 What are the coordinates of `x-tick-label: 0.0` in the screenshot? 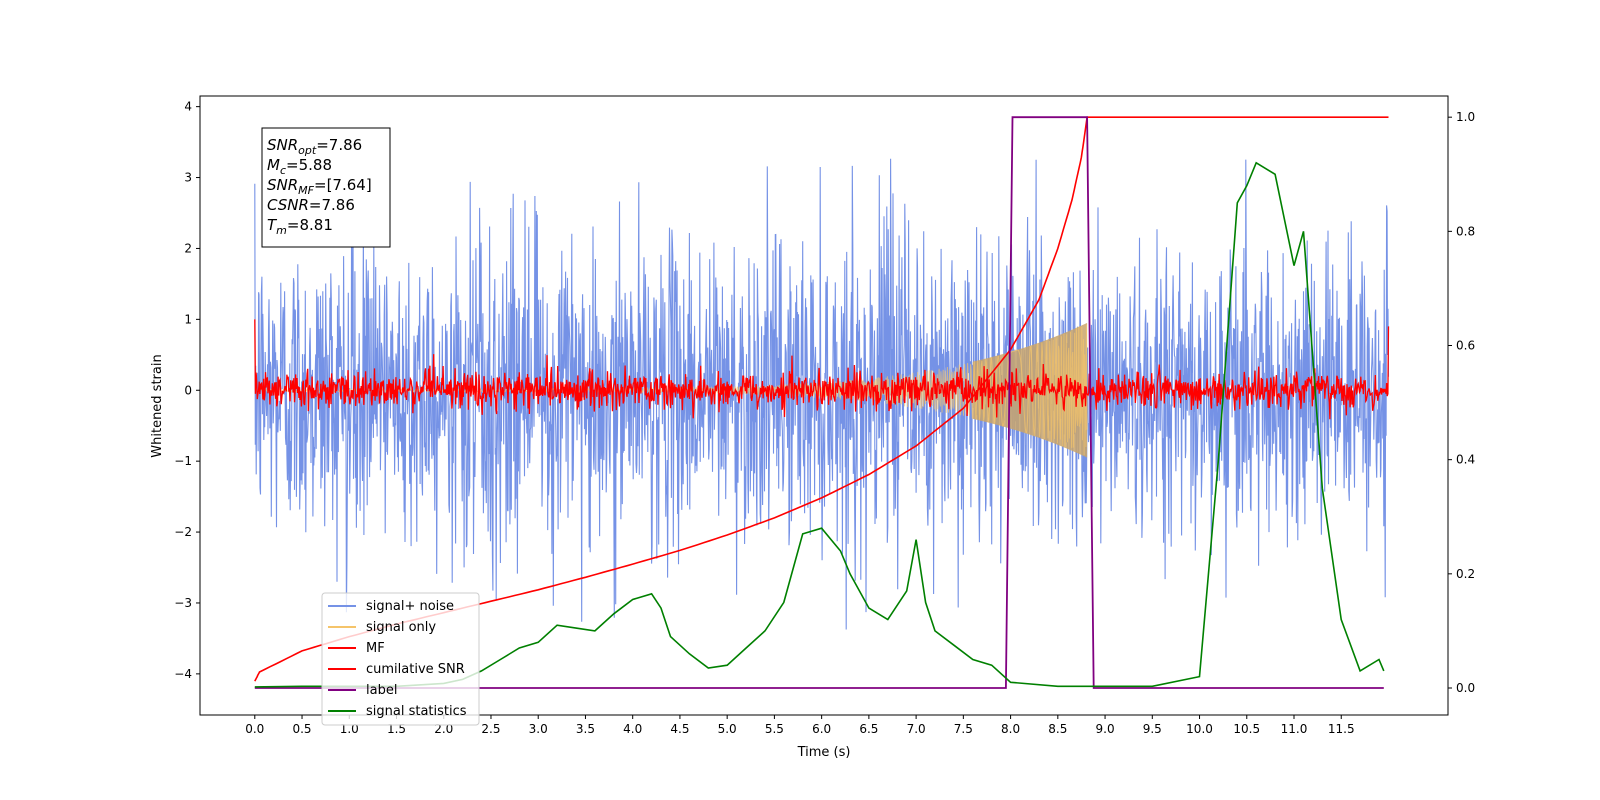 It's located at (254, 729).